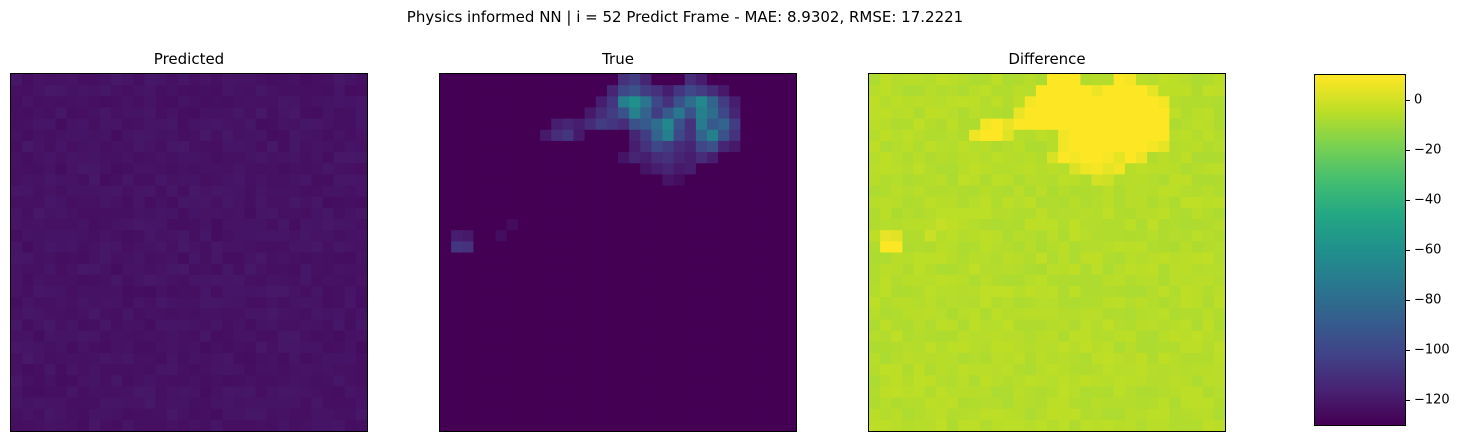  Describe the element at coordinates (1428, 200) in the screenshot. I see `colorbar-tick-label: −40` at that location.